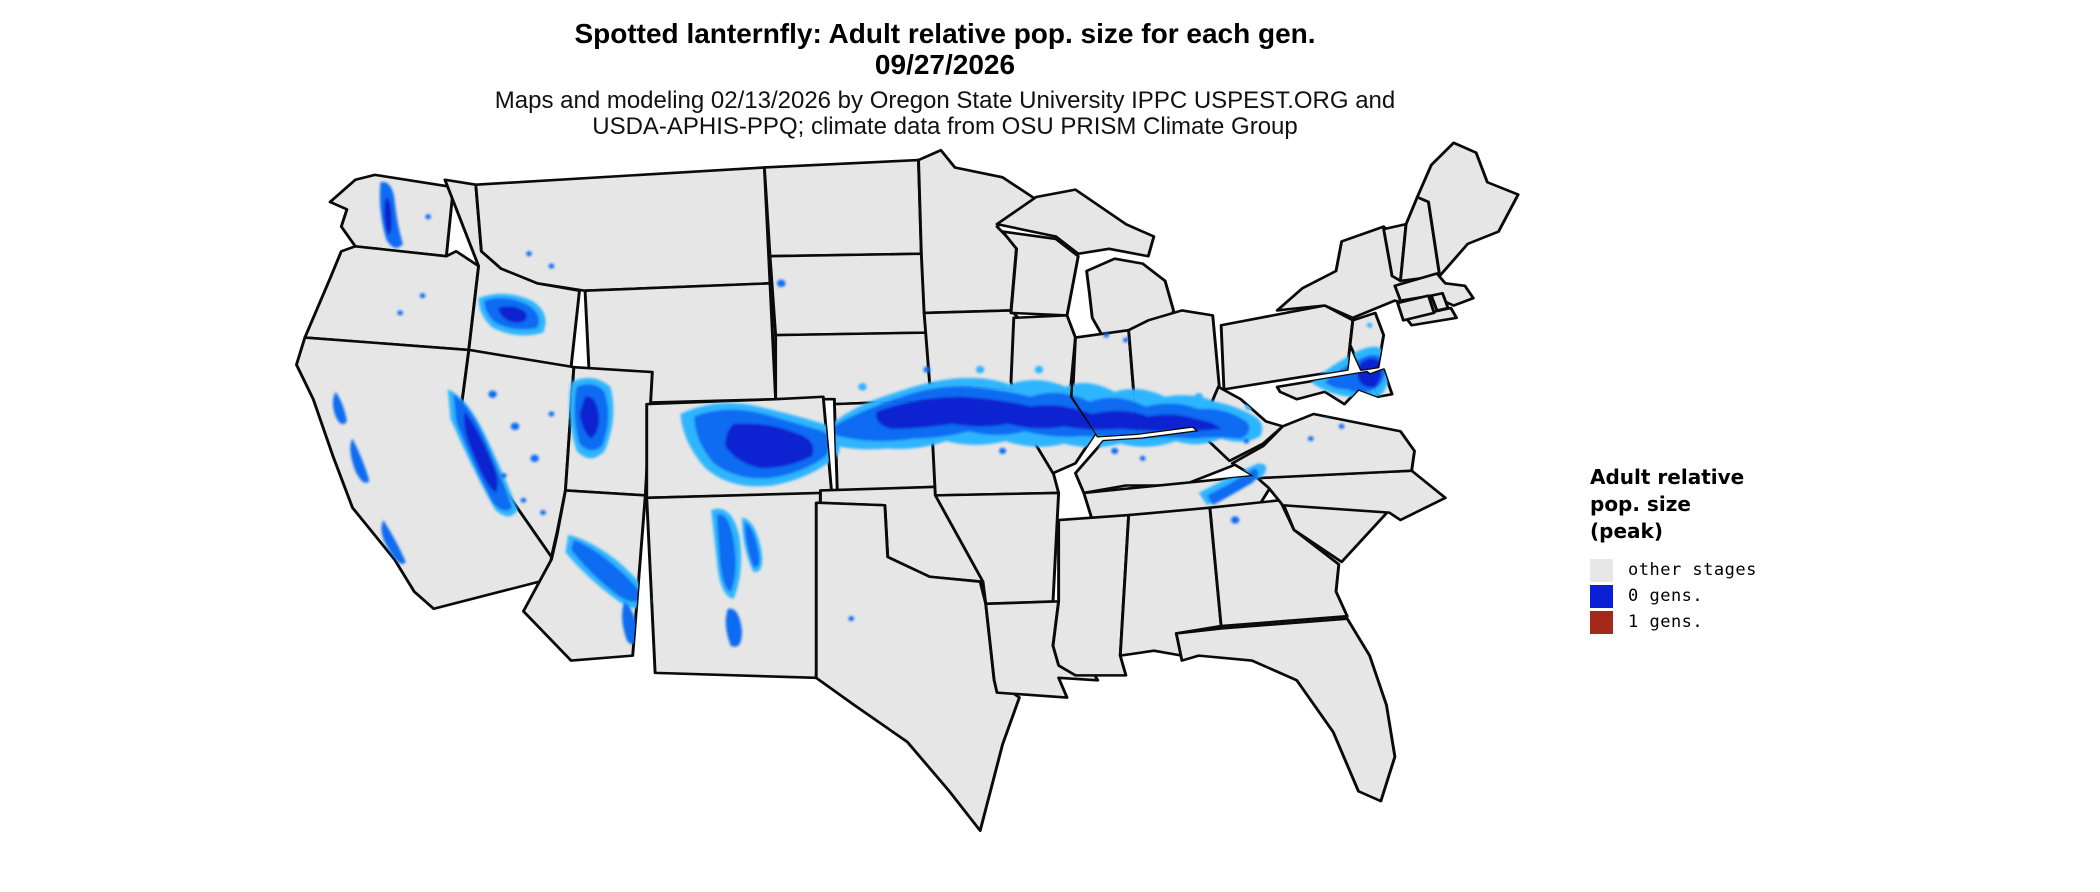 The width and height of the screenshot is (2100, 892). Describe the element at coordinates (1601, 622) in the screenshot. I see `gens1-swatch` at that location.